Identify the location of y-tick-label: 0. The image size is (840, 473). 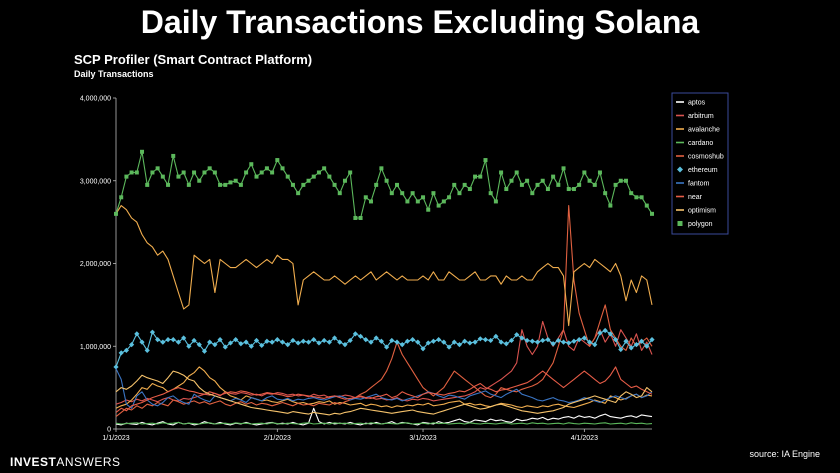
(109, 430).